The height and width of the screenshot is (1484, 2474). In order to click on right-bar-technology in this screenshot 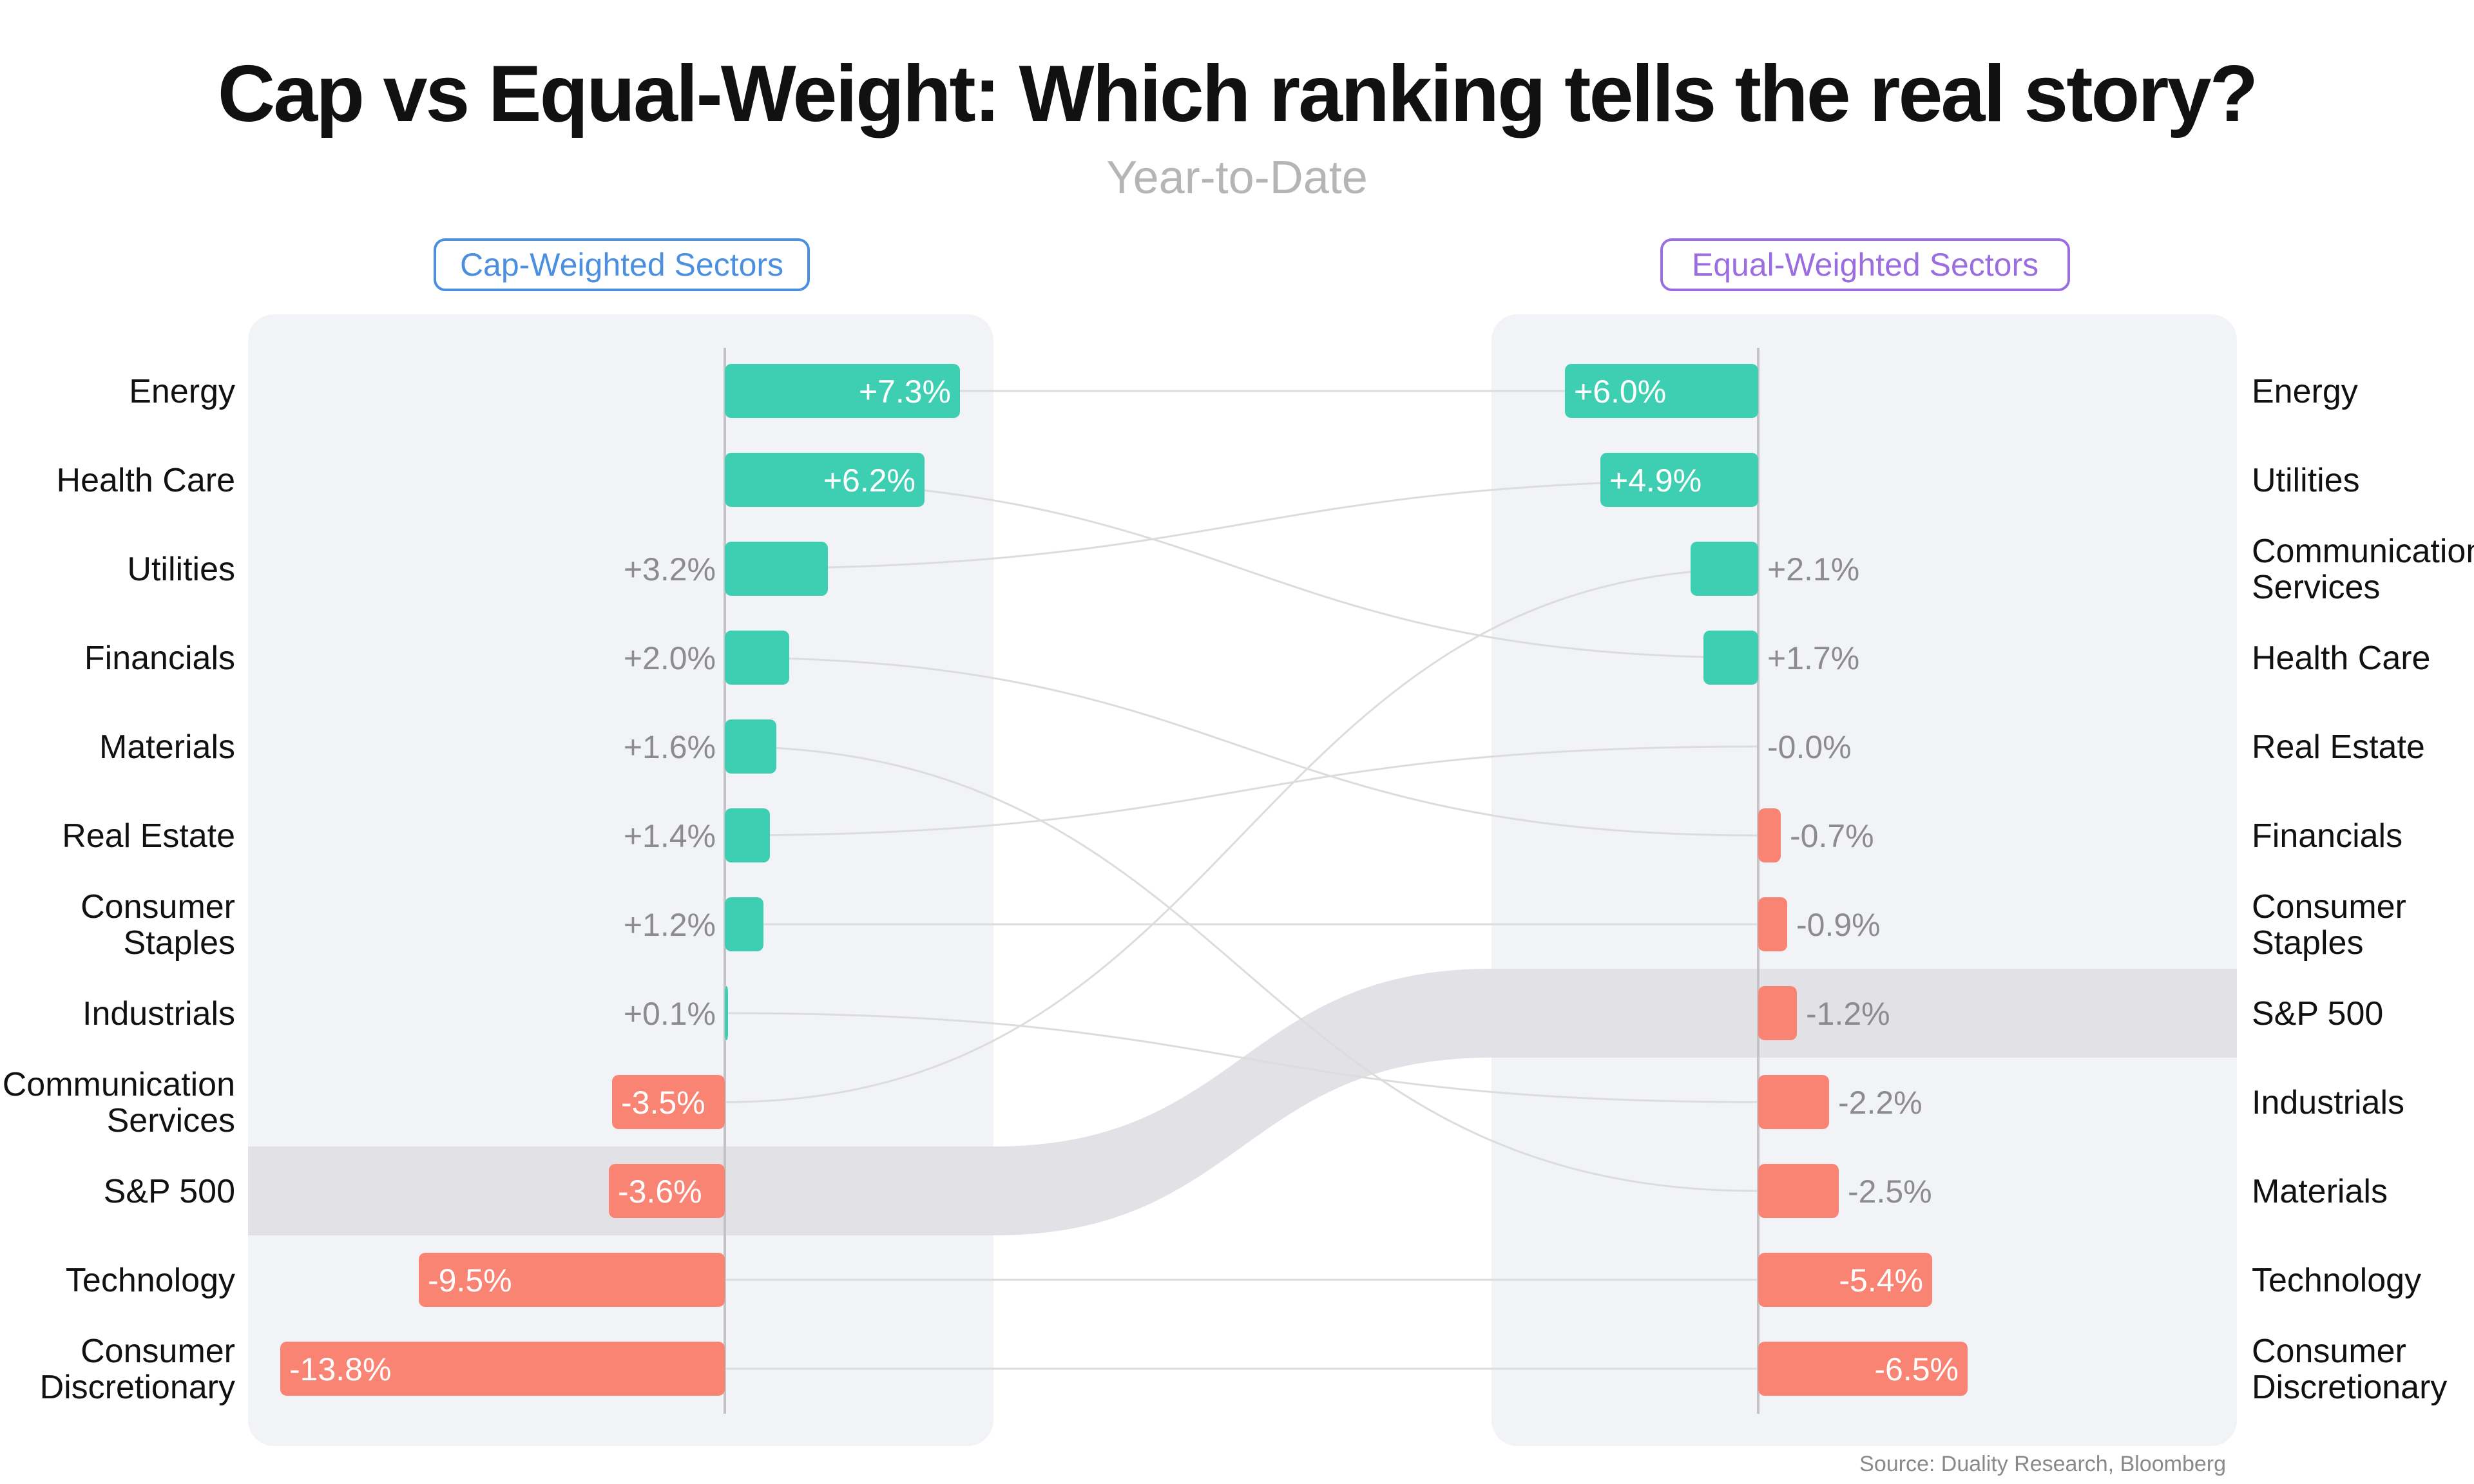, I will do `click(1845, 1280)`.